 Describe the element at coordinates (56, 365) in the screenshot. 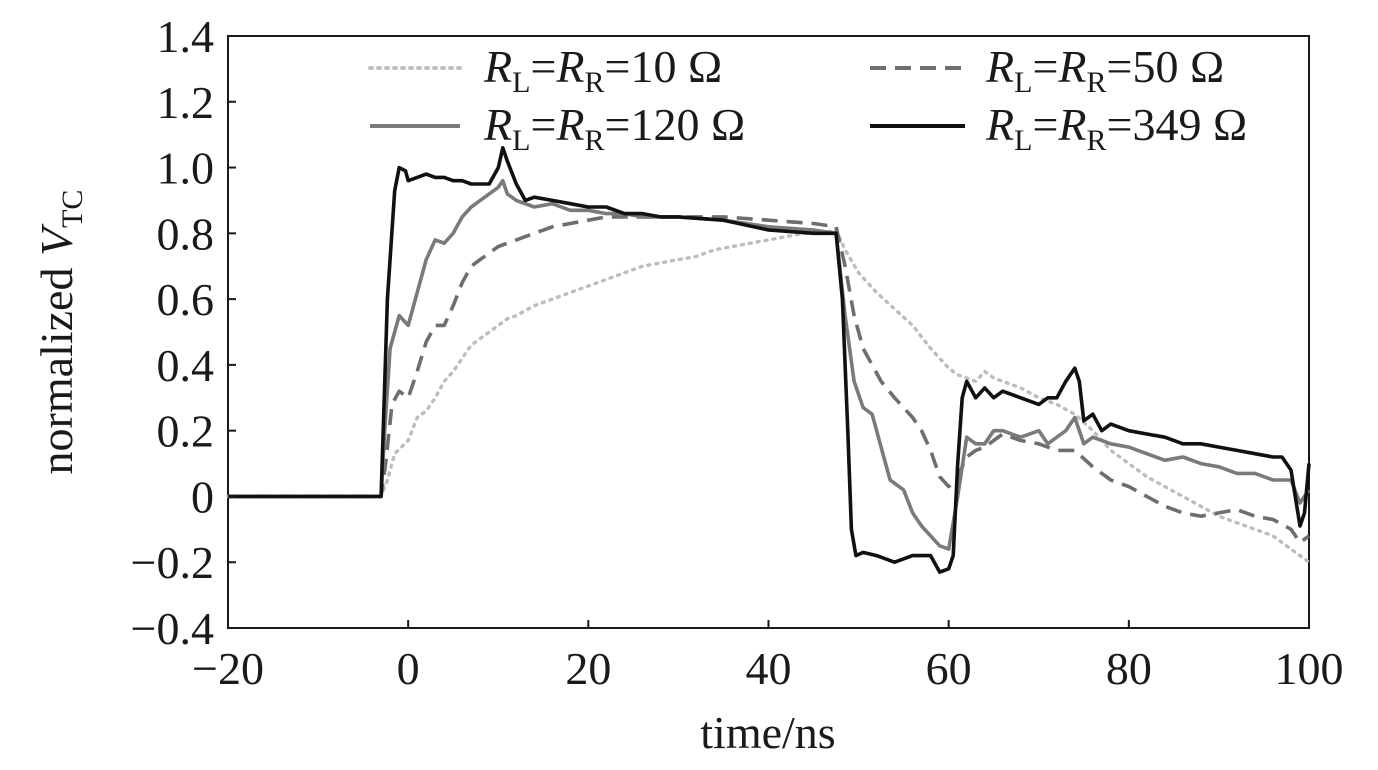

I see `y-axis-title-prefix: normalized` at that location.